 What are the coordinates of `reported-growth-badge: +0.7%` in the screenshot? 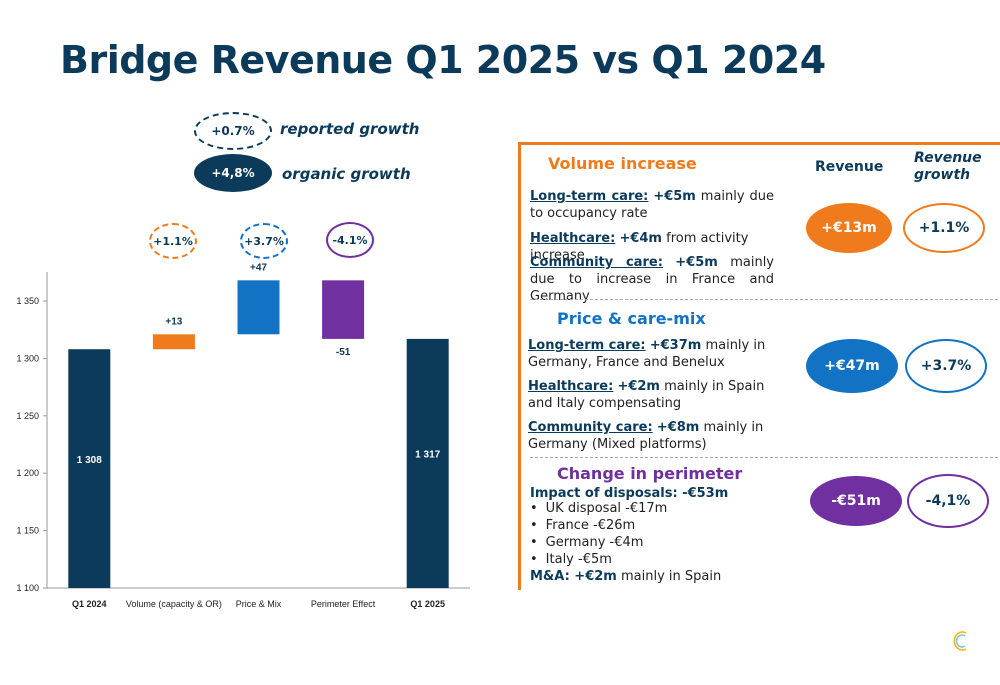 It's located at (233, 131).